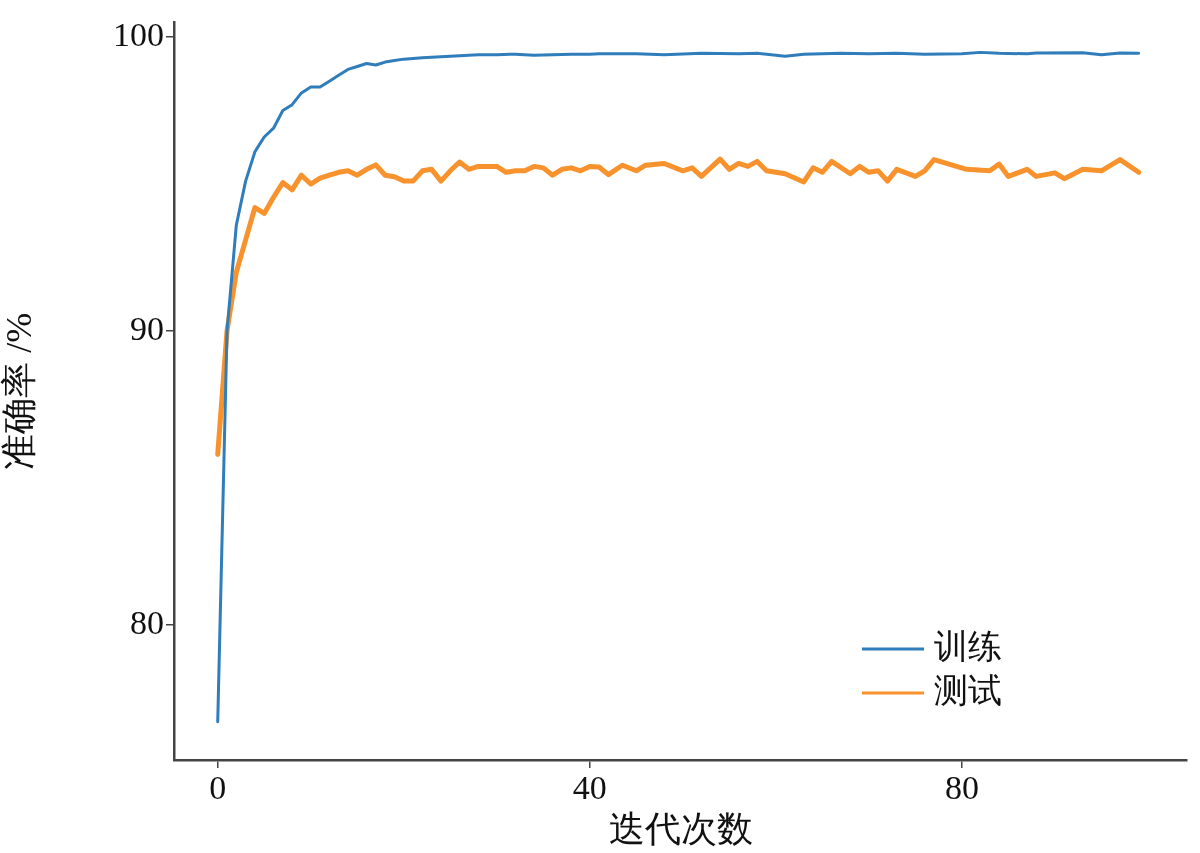 The height and width of the screenshot is (853, 1200). Describe the element at coordinates (20, 391) in the screenshot. I see `y-axis-title: 准确率 /%` at that location.